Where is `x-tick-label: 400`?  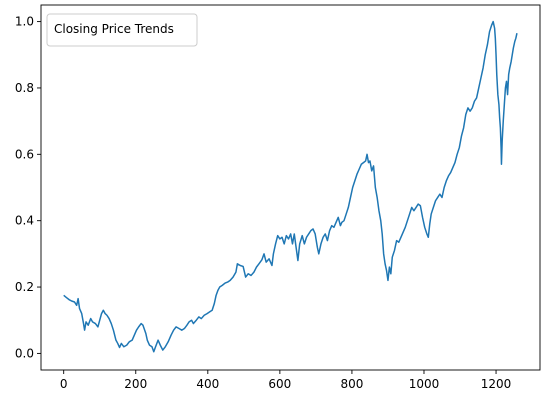 x-tick-label: 400 is located at coordinates (207, 384).